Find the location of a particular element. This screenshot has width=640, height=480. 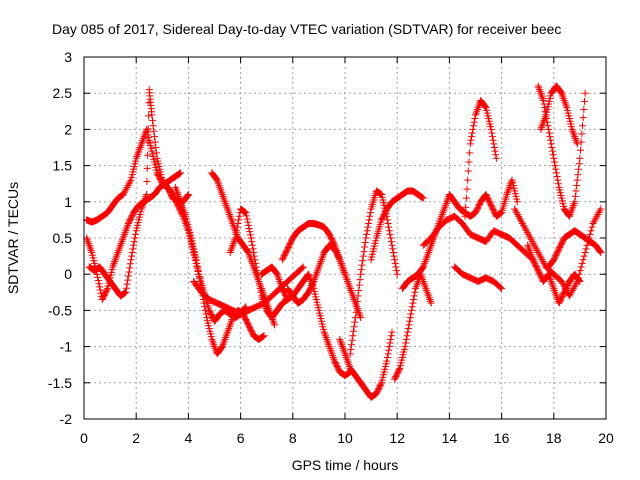

x-tick-label: 16 is located at coordinates (502, 438).